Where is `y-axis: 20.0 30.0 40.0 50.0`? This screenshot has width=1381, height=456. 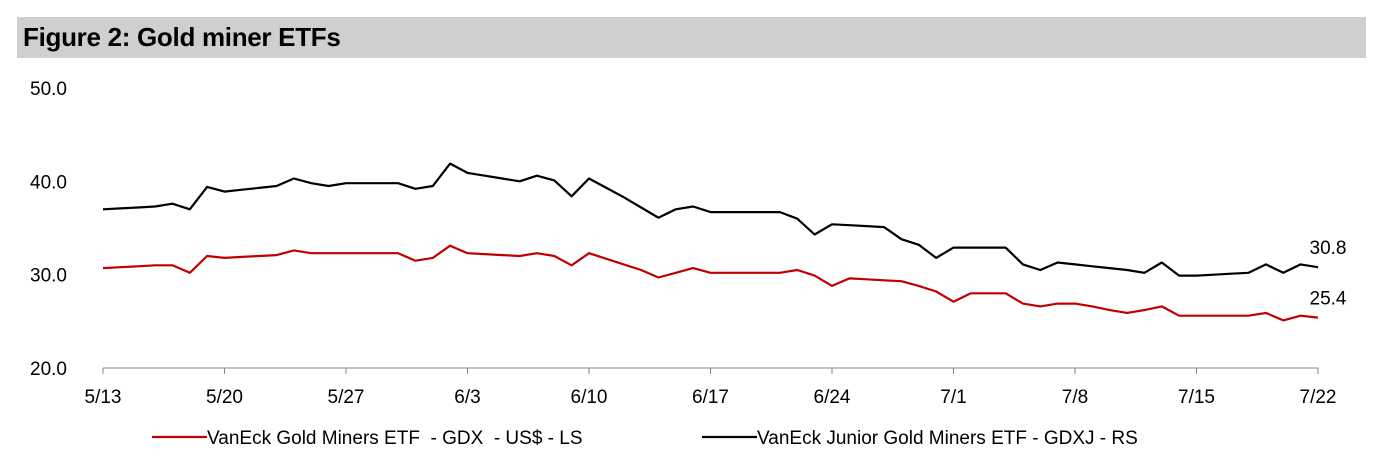 y-axis: 20.0 30.0 40.0 50.0 is located at coordinates (48, 229).